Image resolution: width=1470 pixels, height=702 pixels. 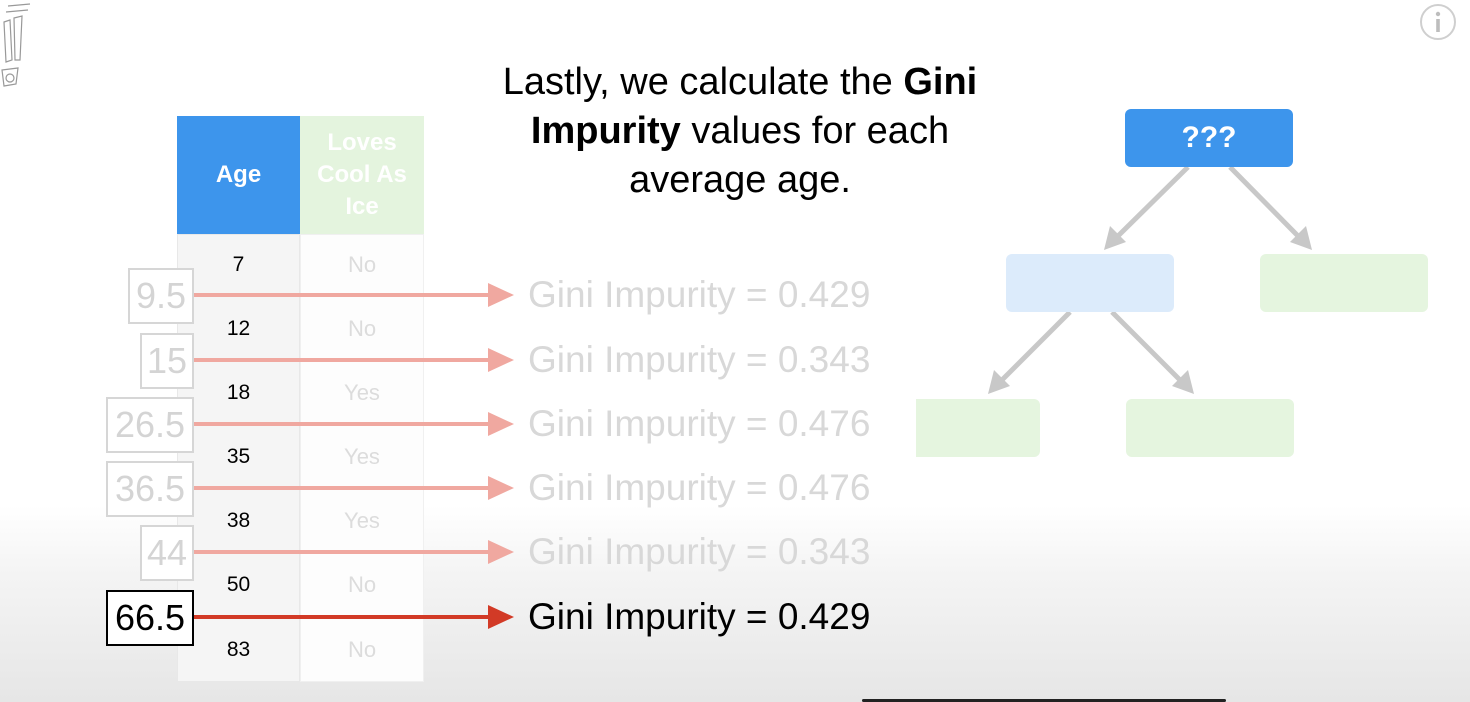 I want to click on tree-arrows, so click(x=1150, y=279).